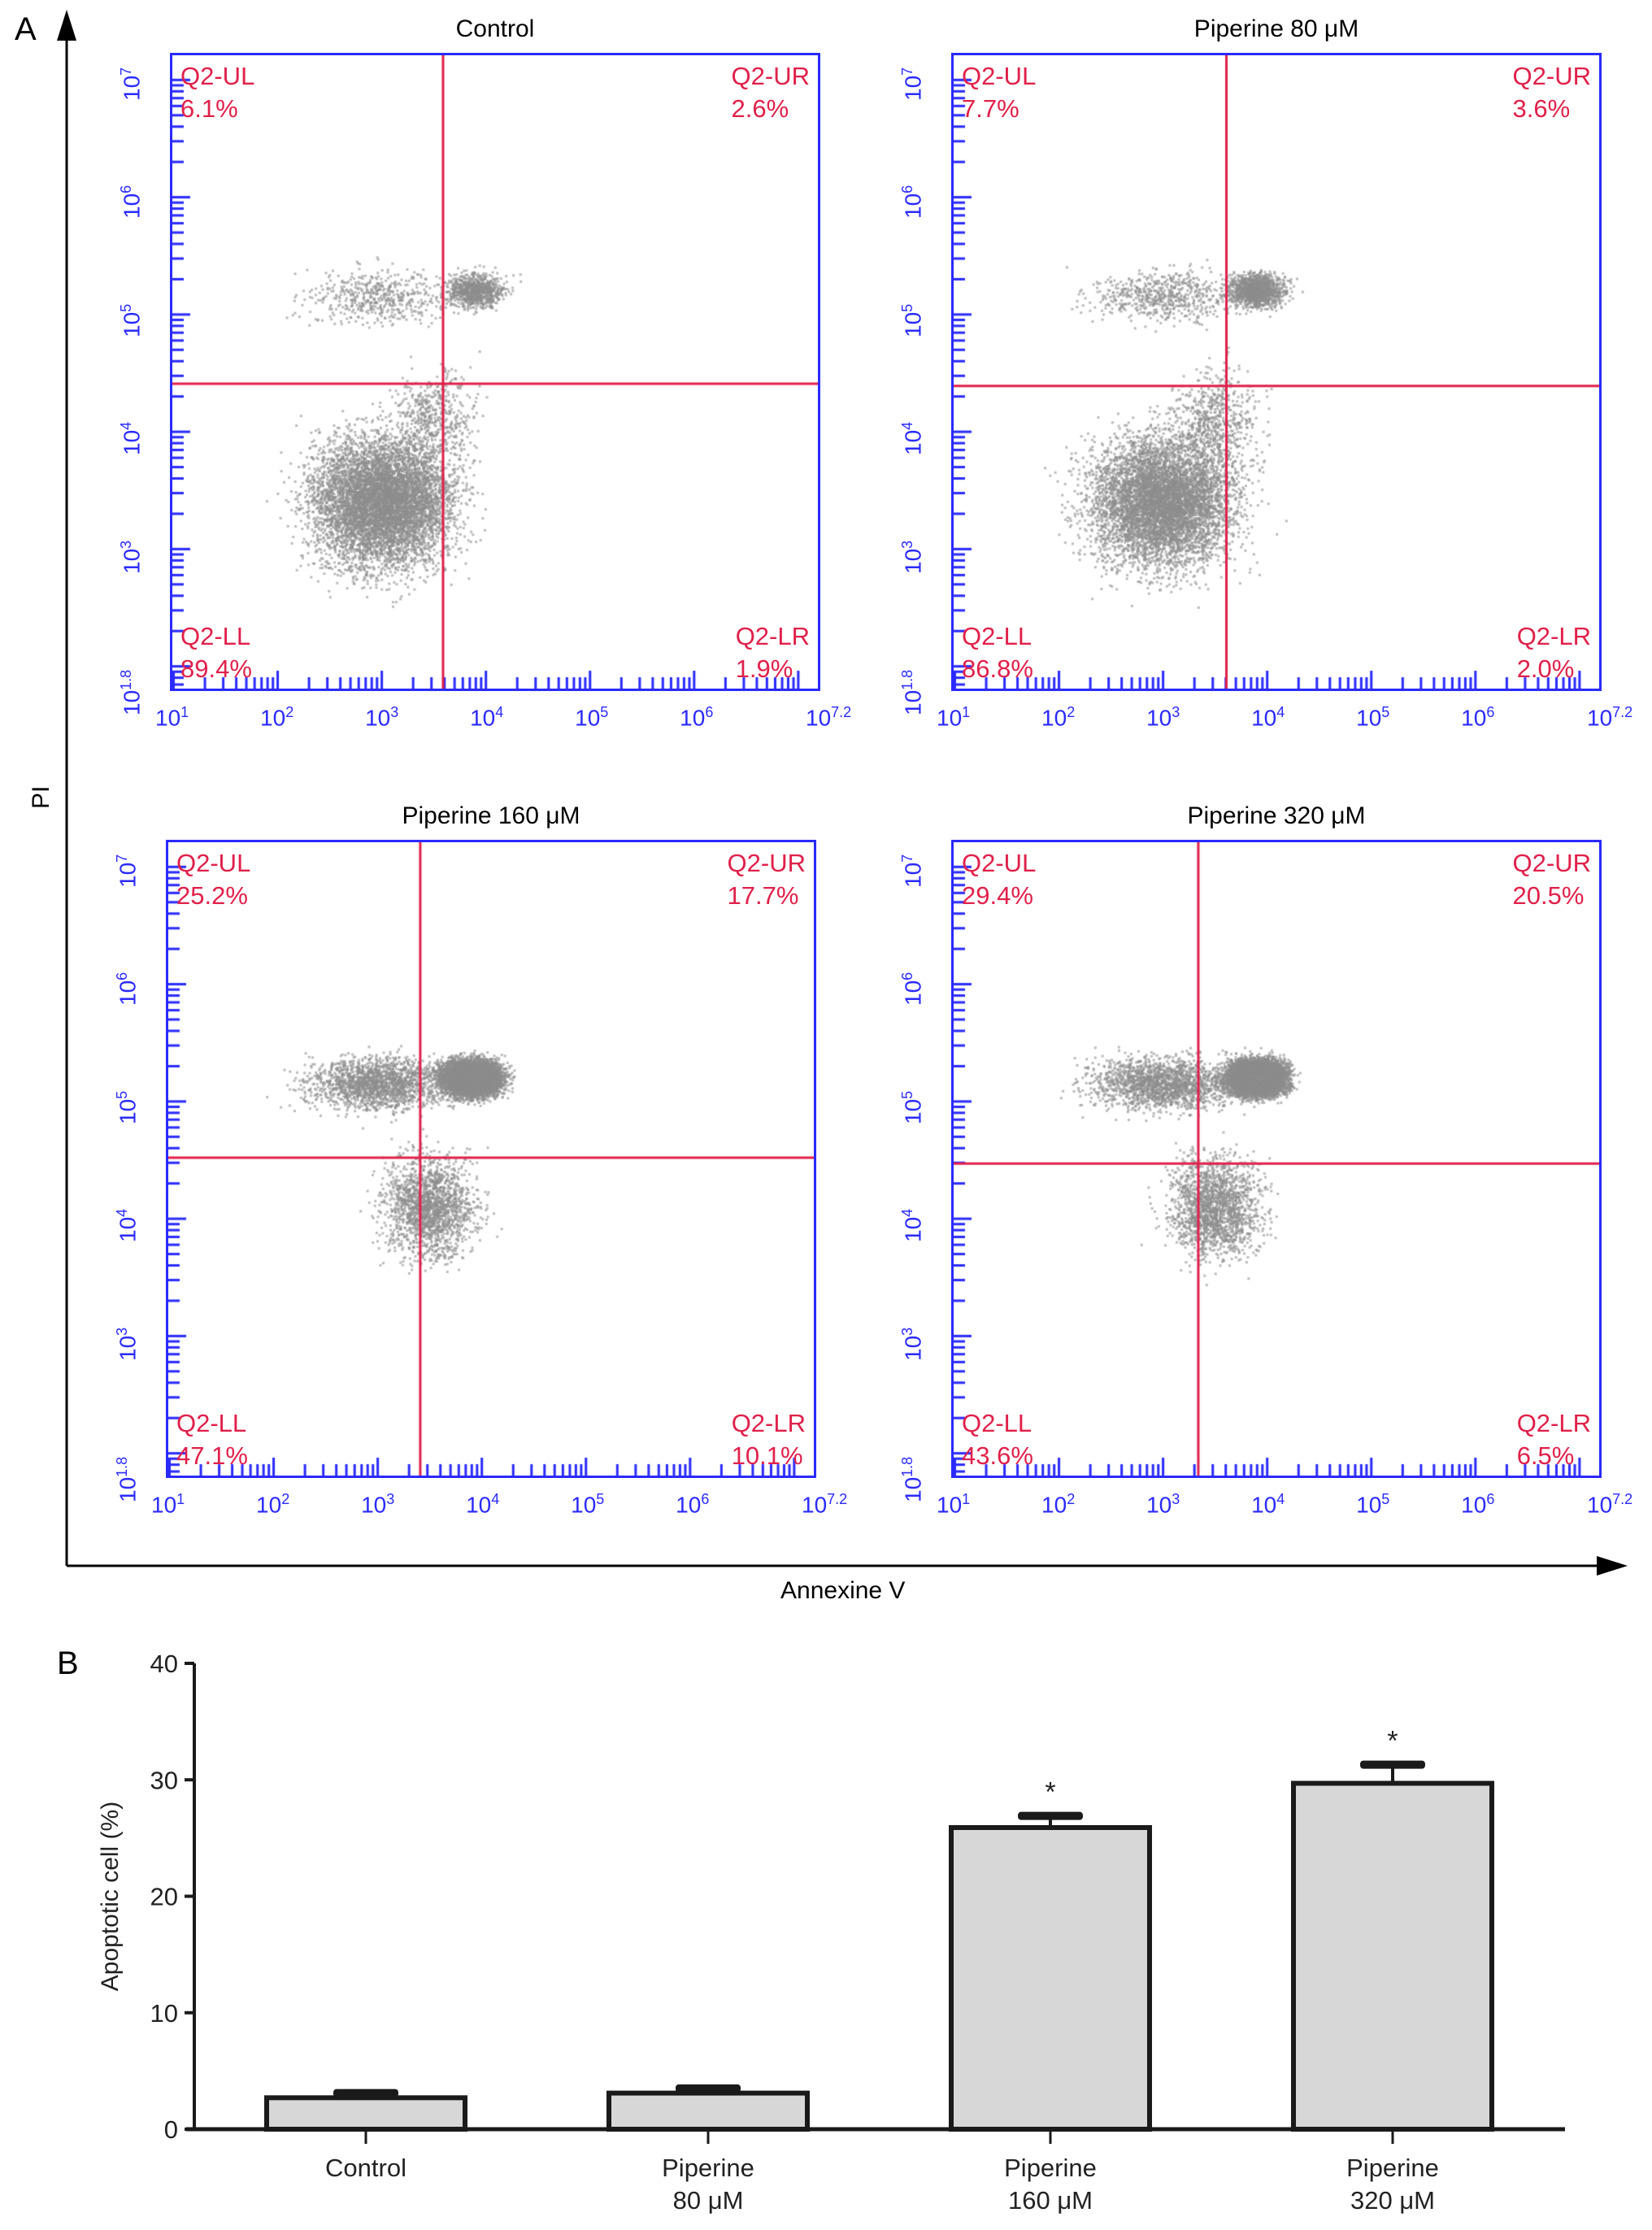 The height and width of the screenshot is (2230, 1652). I want to click on quadrant-percent: 86.8%, so click(997, 668).